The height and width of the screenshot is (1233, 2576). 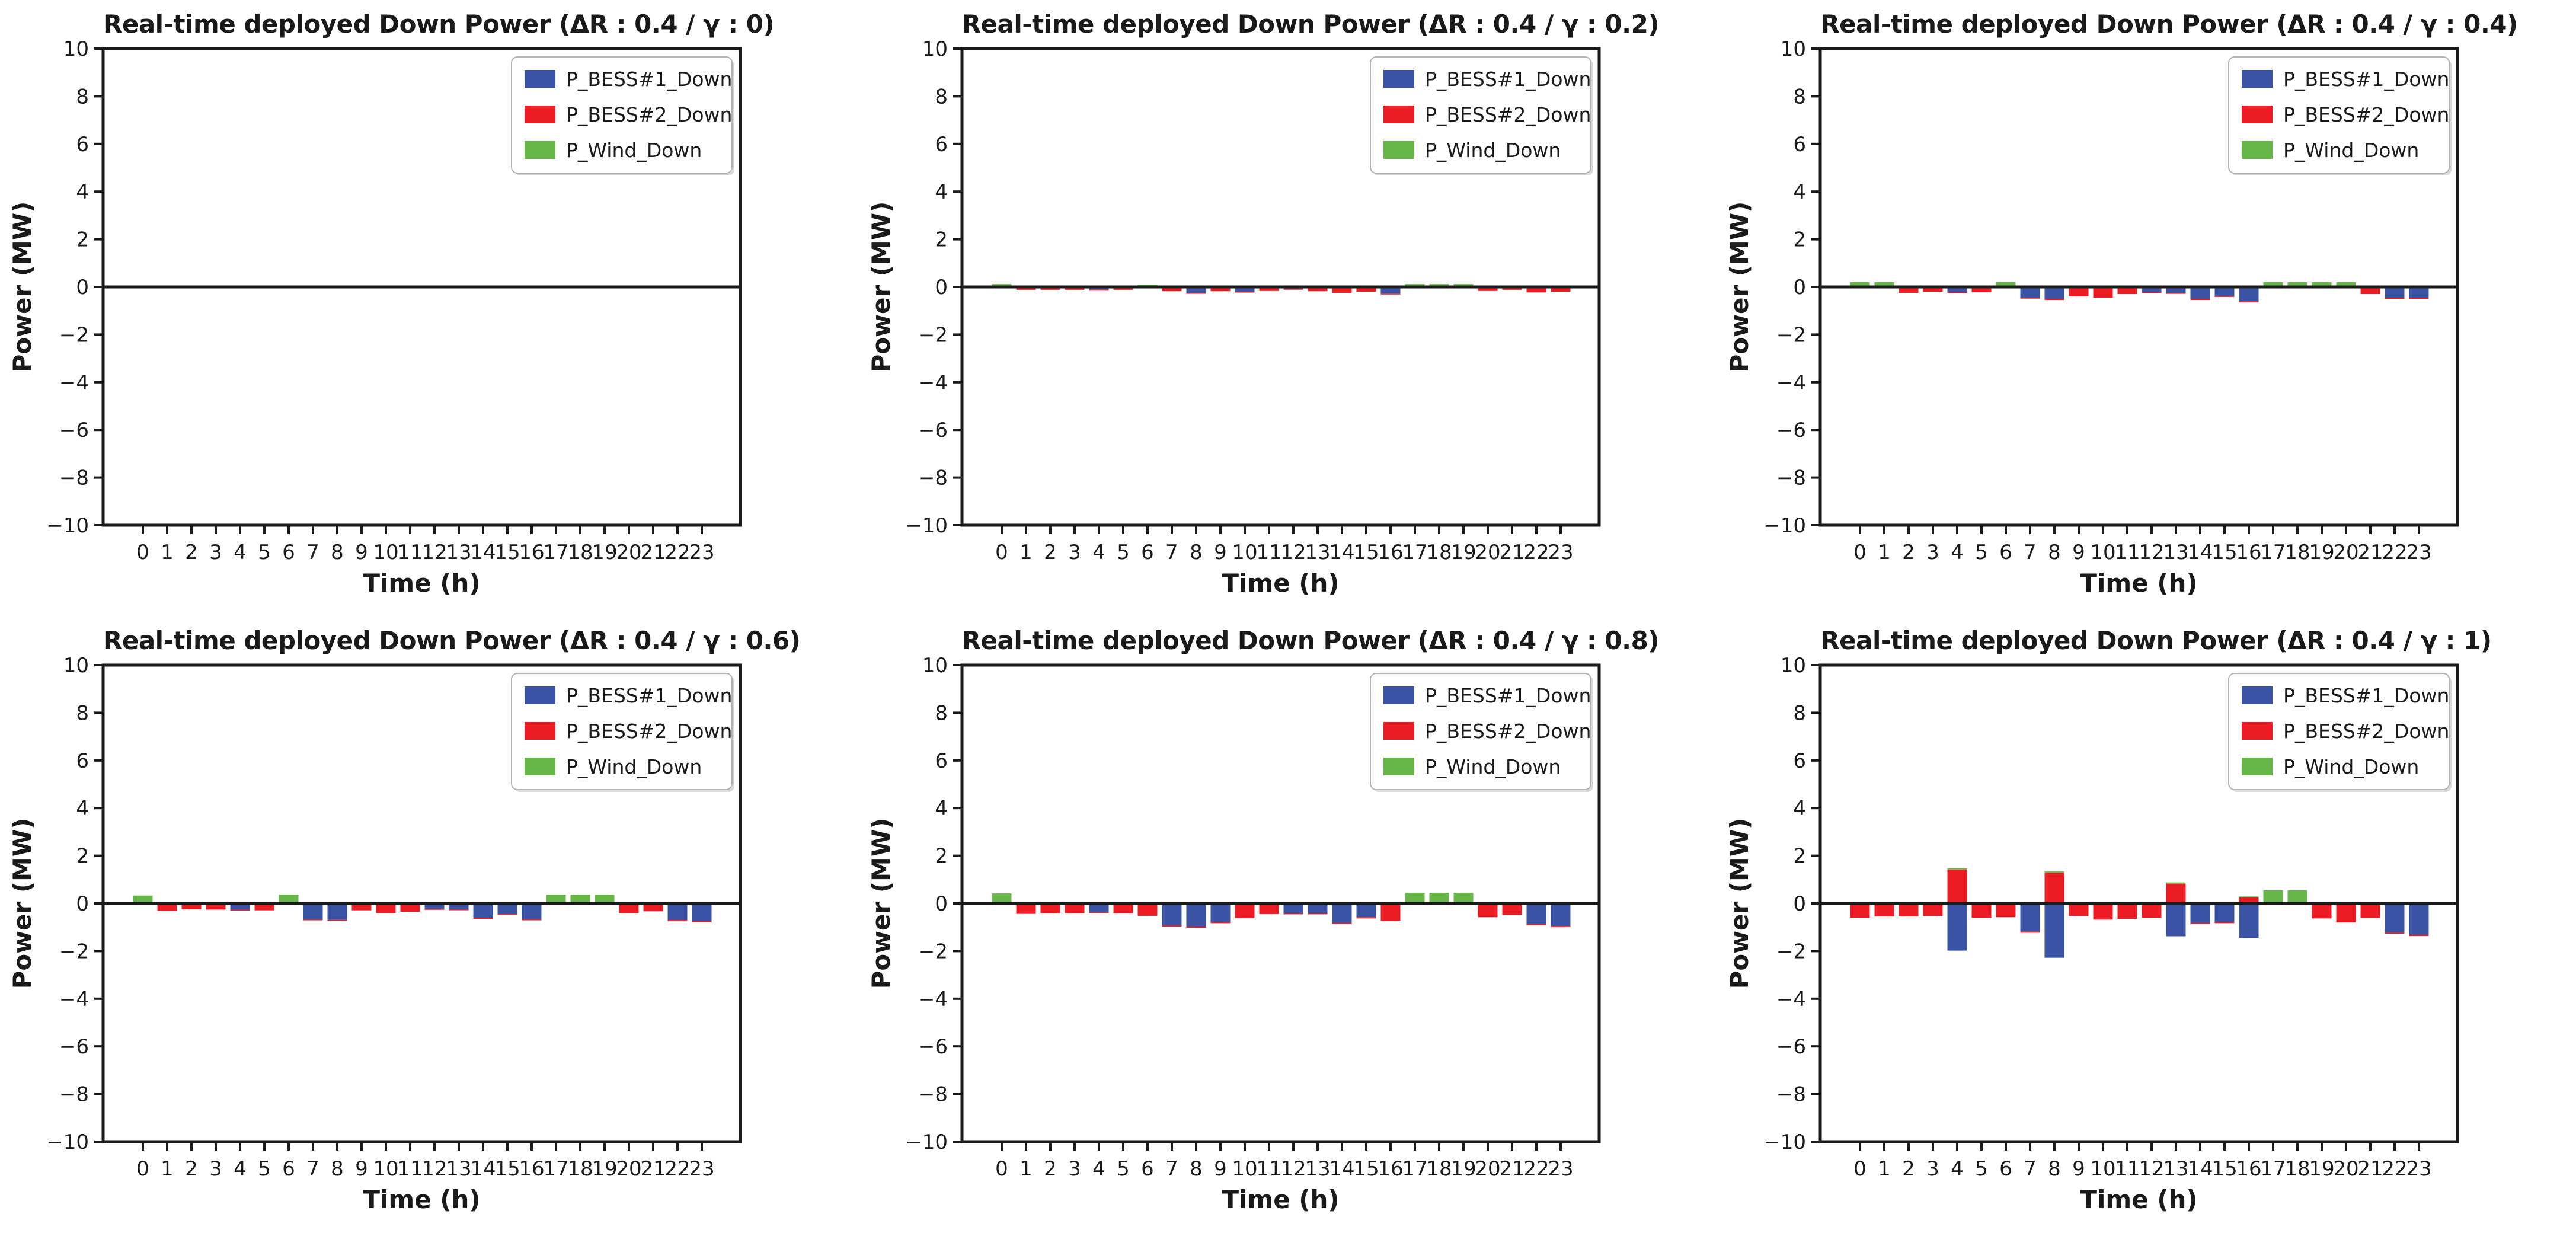 What do you see at coordinates (1860, 1169) in the screenshot?
I see `x-tick-label: 0` at bounding box center [1860, 1169].